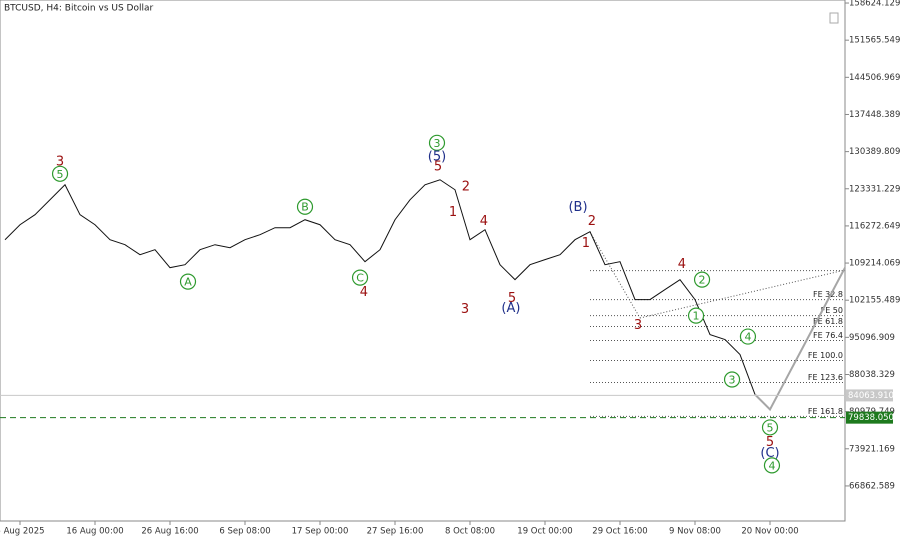 The image size is (900, 539). I want to click on x-tick-label: 6 Sep 08:00, so click(244, 532).